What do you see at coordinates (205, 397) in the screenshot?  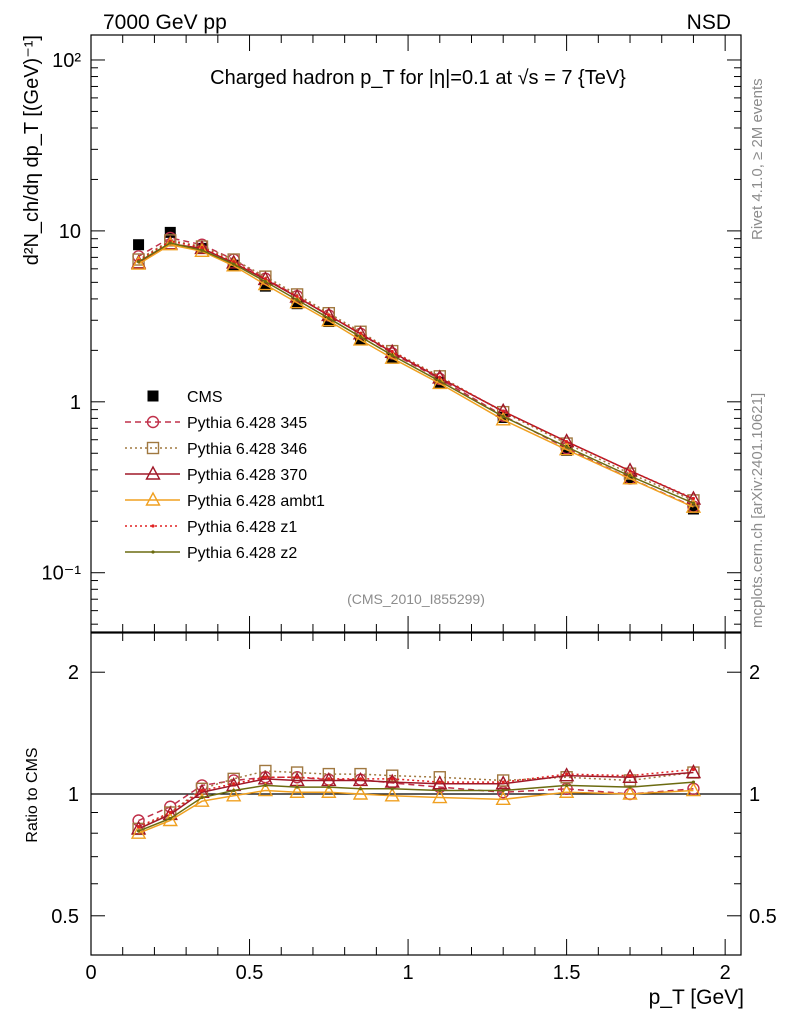 I see `legend-label: CMS` at bounding box center [205, 397].